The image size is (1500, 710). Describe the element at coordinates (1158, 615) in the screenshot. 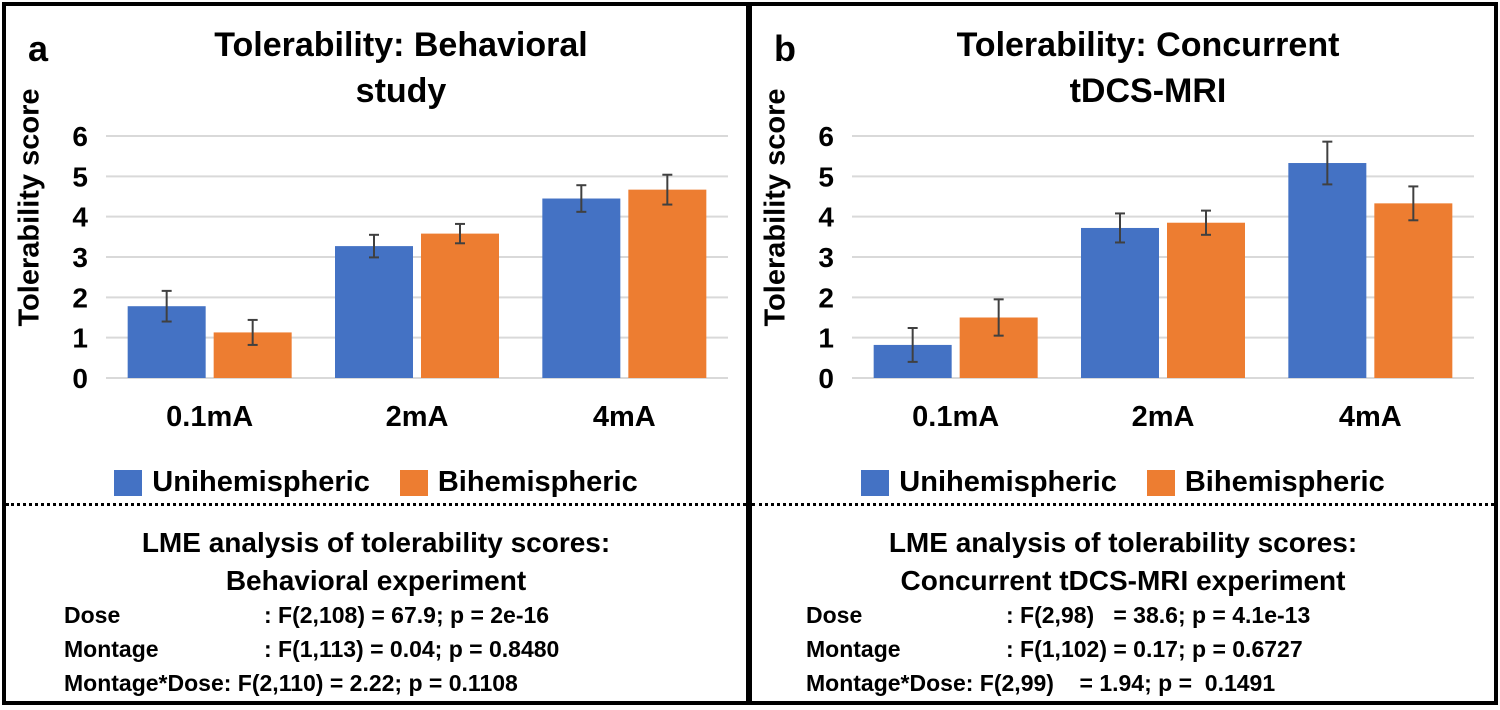

I see `stat-value: : F(2,98) = 38.6; p = 4.1e-13` at that location.